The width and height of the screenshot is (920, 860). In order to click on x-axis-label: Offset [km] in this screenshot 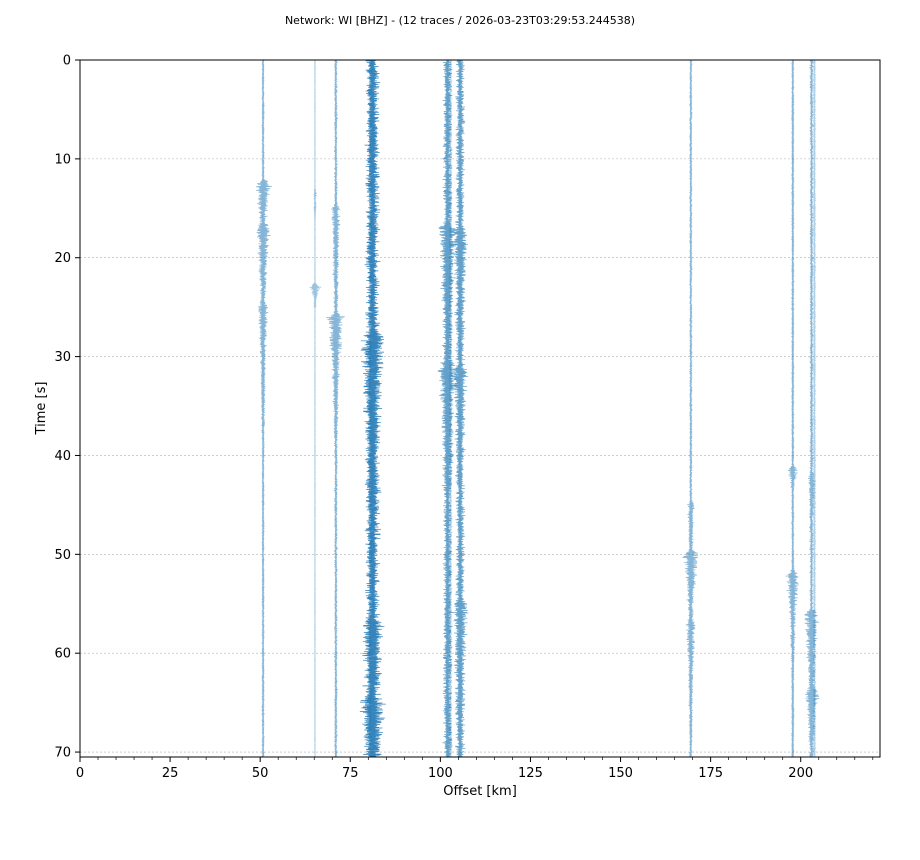, I will do `click(480, 791)`.